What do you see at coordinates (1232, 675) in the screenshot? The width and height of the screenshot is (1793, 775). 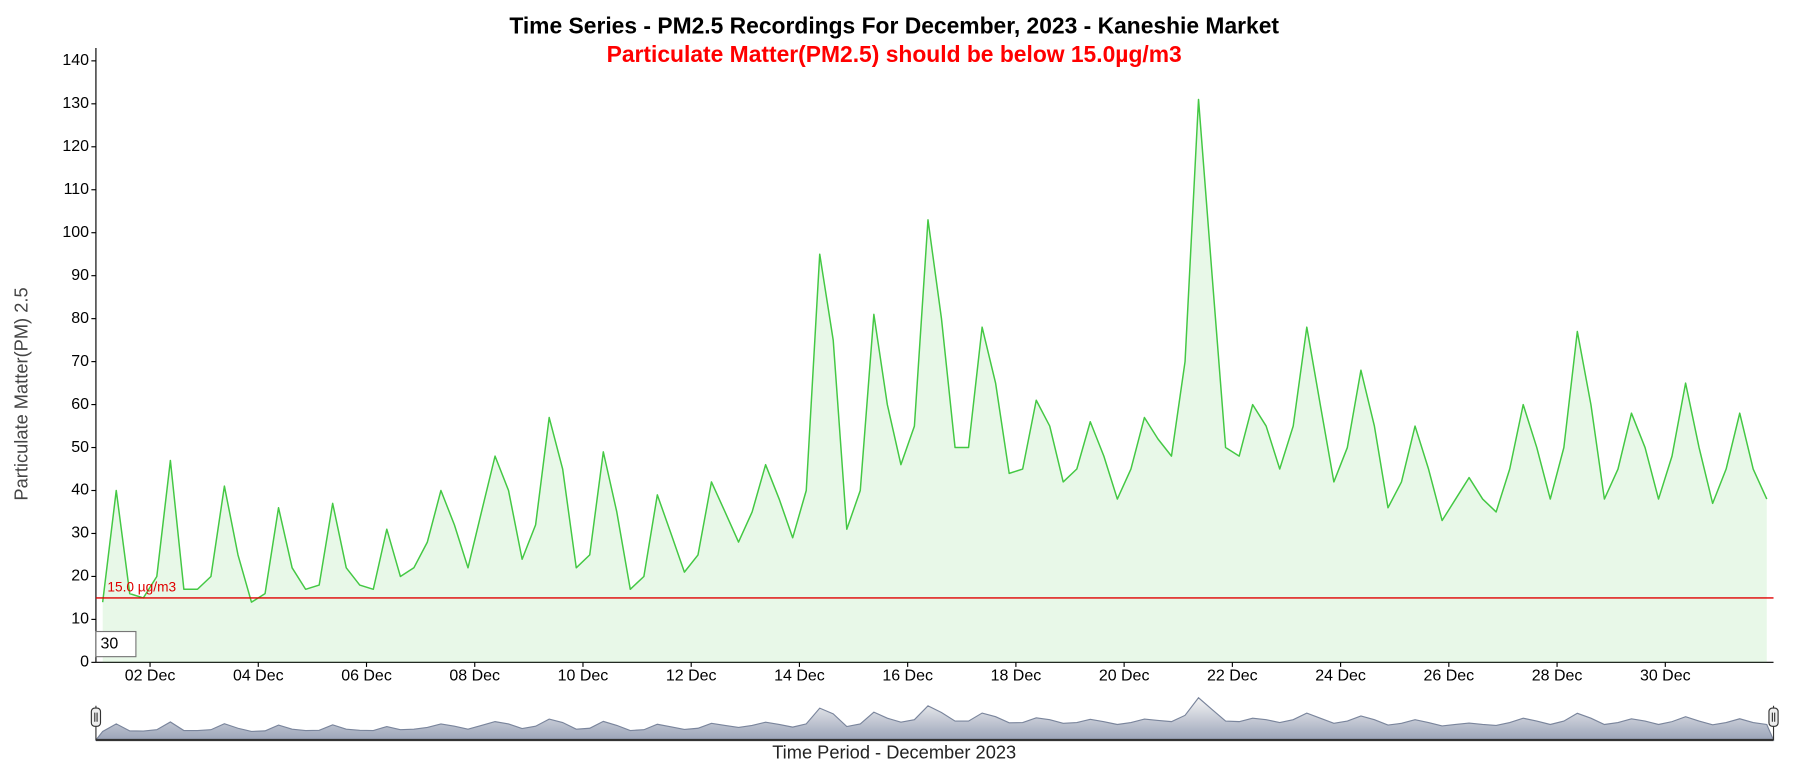 I see `x-tick-label: 22 Dec` at bounding box center [1232, 675].